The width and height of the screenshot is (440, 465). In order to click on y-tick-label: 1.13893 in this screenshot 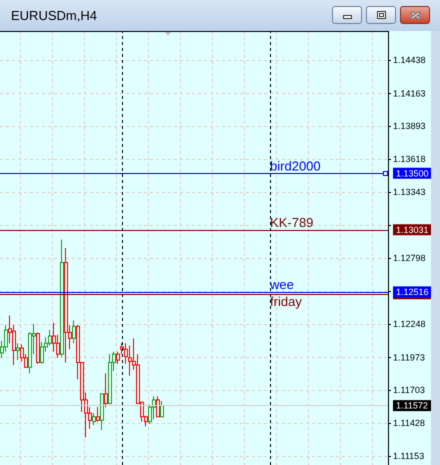, I will do `click(409, 125)`.